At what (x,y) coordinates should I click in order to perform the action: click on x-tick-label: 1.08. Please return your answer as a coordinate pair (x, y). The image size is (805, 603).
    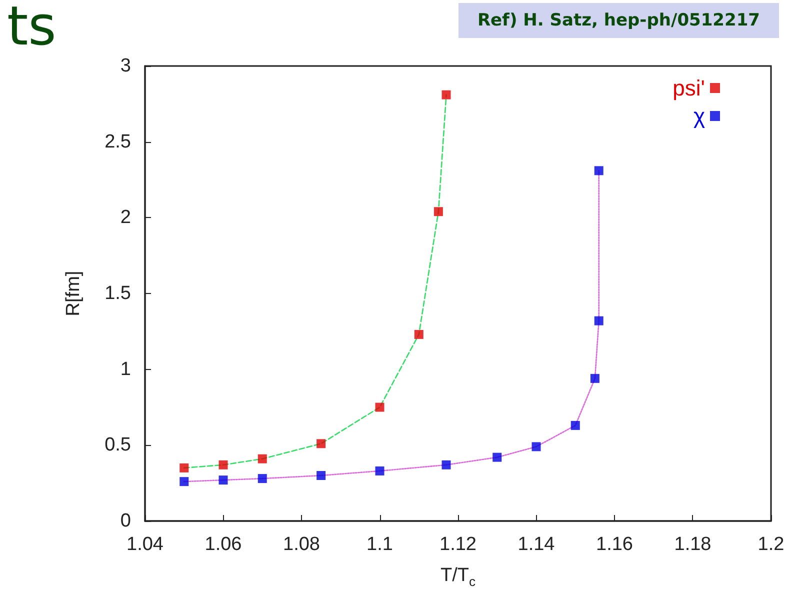
    Looking at the image, I should click on (301, 544).